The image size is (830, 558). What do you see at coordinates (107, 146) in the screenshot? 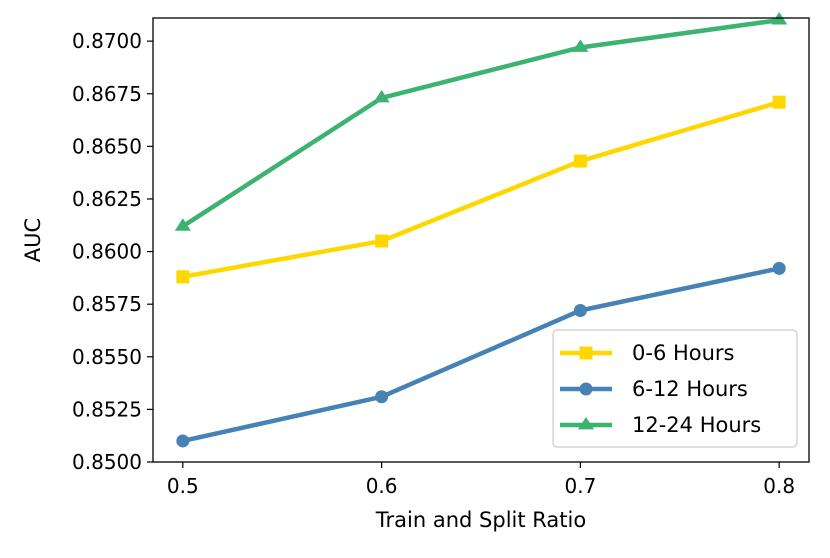
I see `y-tick-label: 0.8650` at bounding box center [107, 146].